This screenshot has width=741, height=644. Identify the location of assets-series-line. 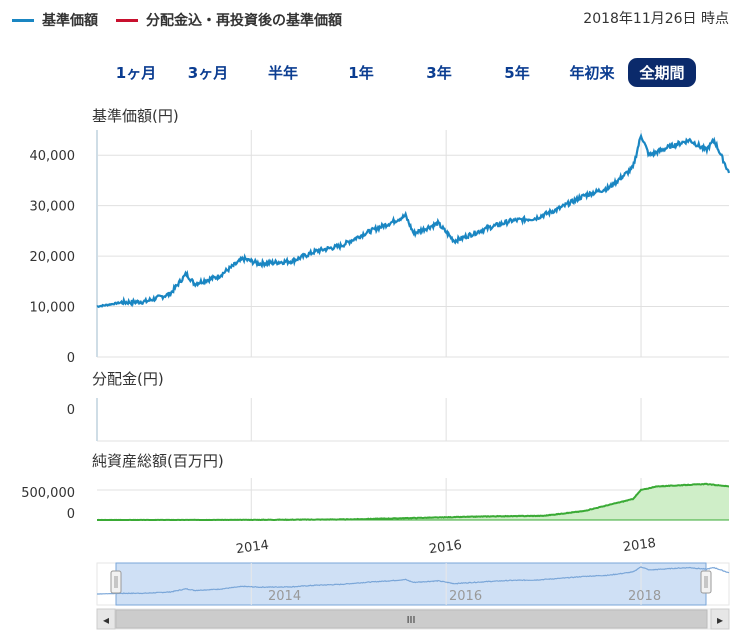
(413, 502).